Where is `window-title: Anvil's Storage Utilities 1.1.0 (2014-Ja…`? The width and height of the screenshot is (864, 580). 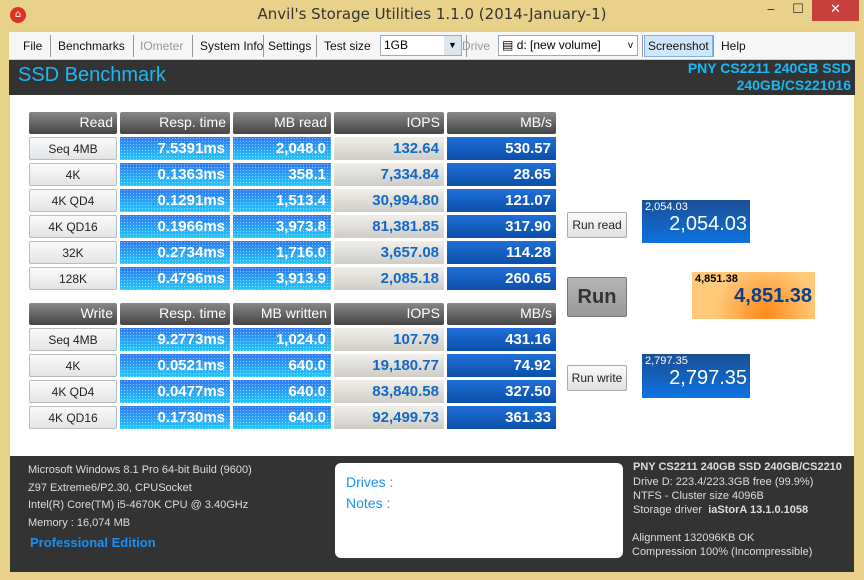 window-title: Anvil's Storage Utilities 1.1.0 (2014-Ja… is located at coordinates (432, 14).